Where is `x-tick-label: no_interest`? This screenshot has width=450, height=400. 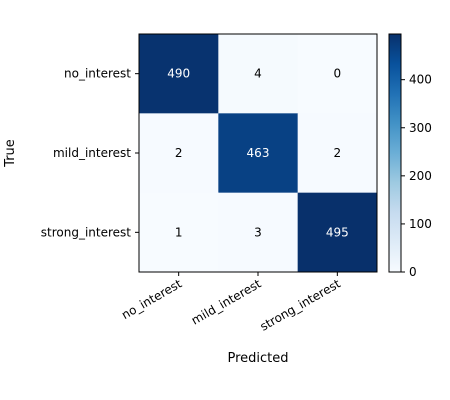
x-tick-label: no_interest is located at coordinates (151, 299).